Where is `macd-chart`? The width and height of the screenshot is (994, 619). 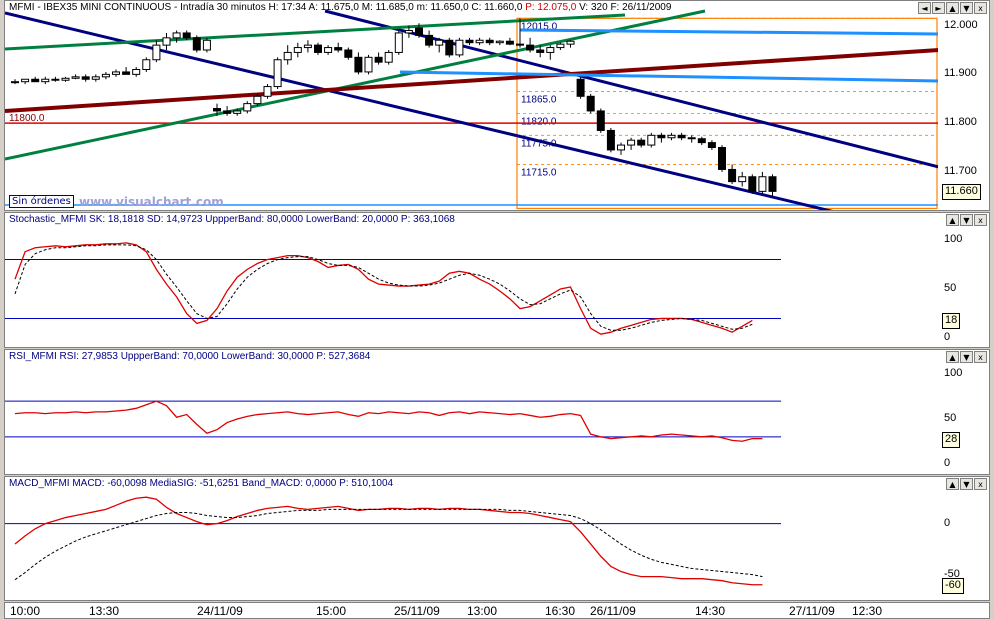 macd-chart is located at coordinates (393, 541).